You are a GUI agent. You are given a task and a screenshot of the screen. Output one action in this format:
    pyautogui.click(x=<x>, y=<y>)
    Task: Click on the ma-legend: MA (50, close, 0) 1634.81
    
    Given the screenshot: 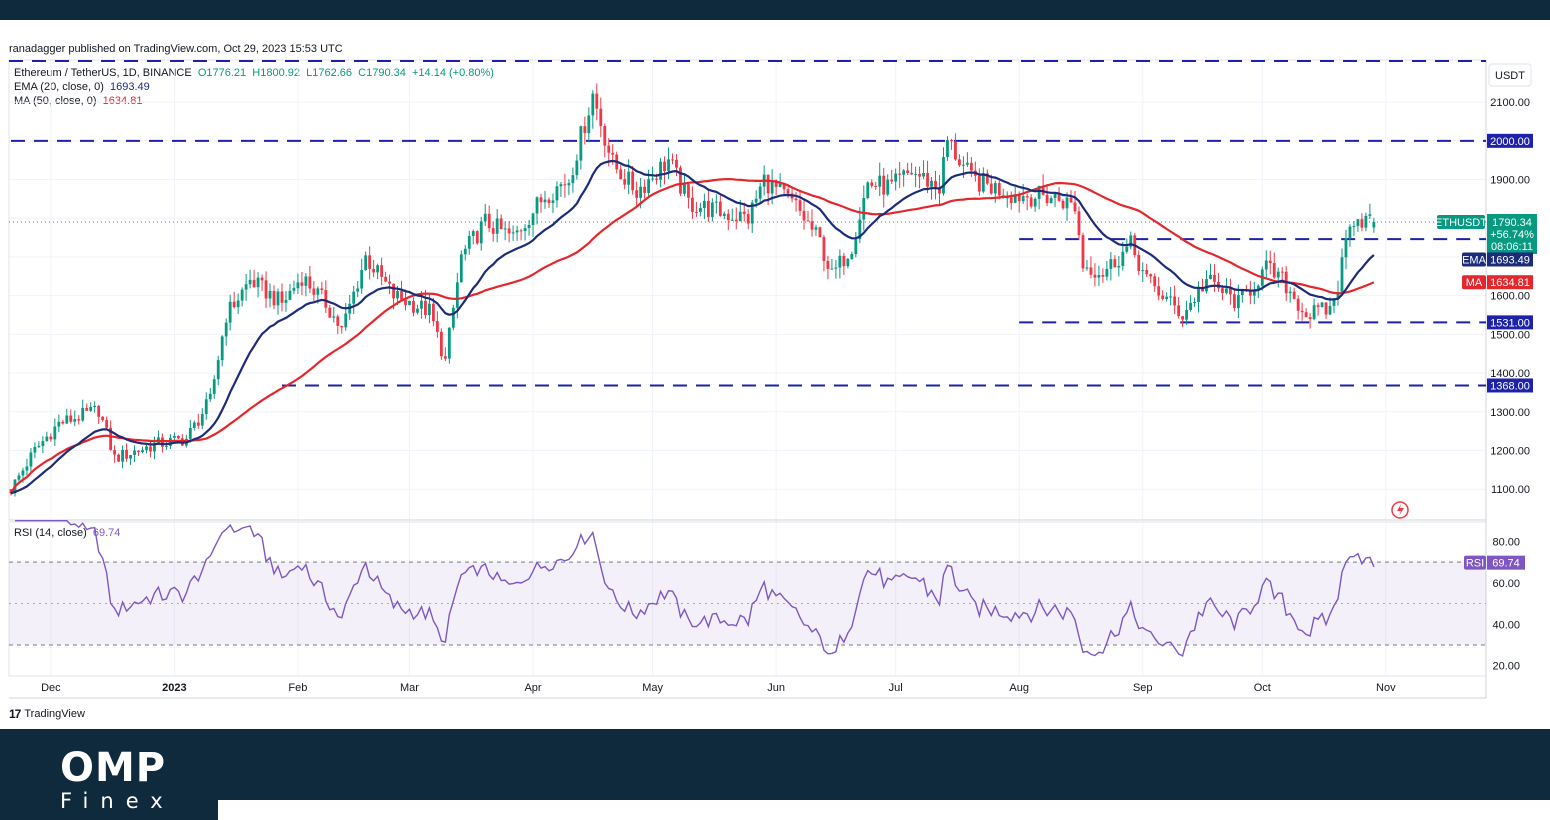 What is the action you would take?
    pyautogui.click(x=78, y=101)
    